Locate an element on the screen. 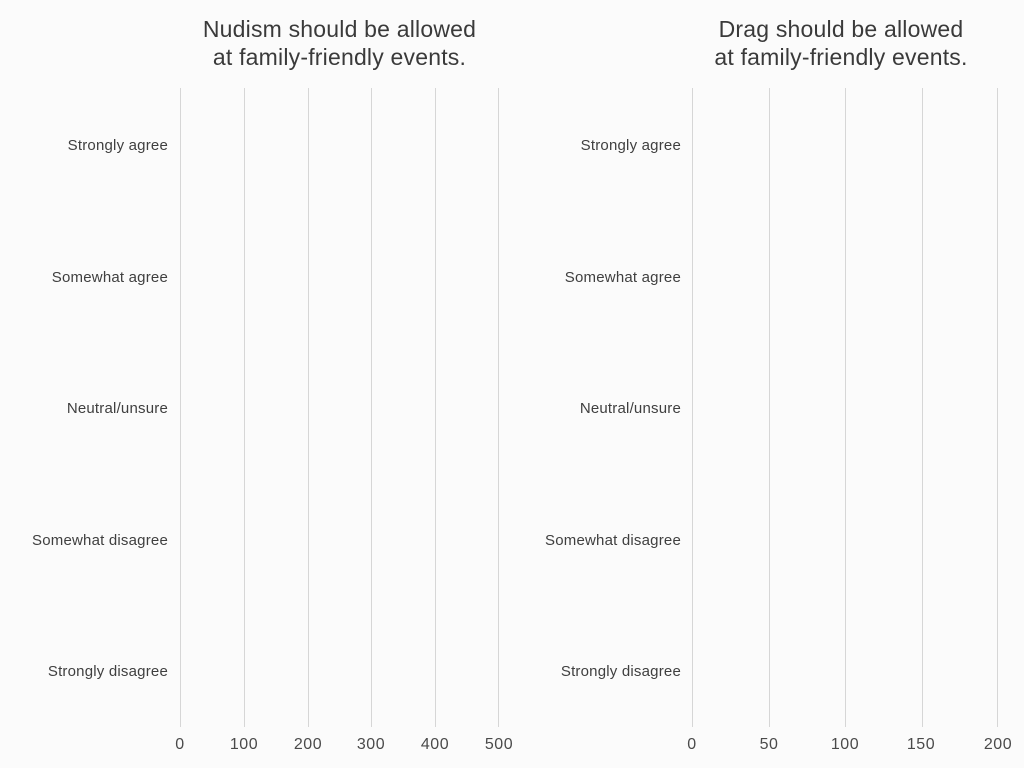 The height and width of the screenshot is (768, 1024). x-tick-label: 50 is located at coordinates (769, 744).